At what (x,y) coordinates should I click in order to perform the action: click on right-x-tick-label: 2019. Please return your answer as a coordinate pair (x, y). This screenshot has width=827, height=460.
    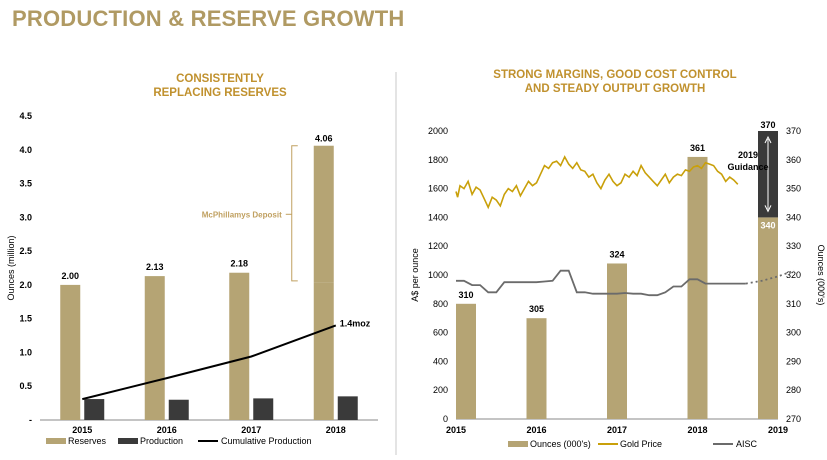
    Looking at the image, I should click on (778, 430).